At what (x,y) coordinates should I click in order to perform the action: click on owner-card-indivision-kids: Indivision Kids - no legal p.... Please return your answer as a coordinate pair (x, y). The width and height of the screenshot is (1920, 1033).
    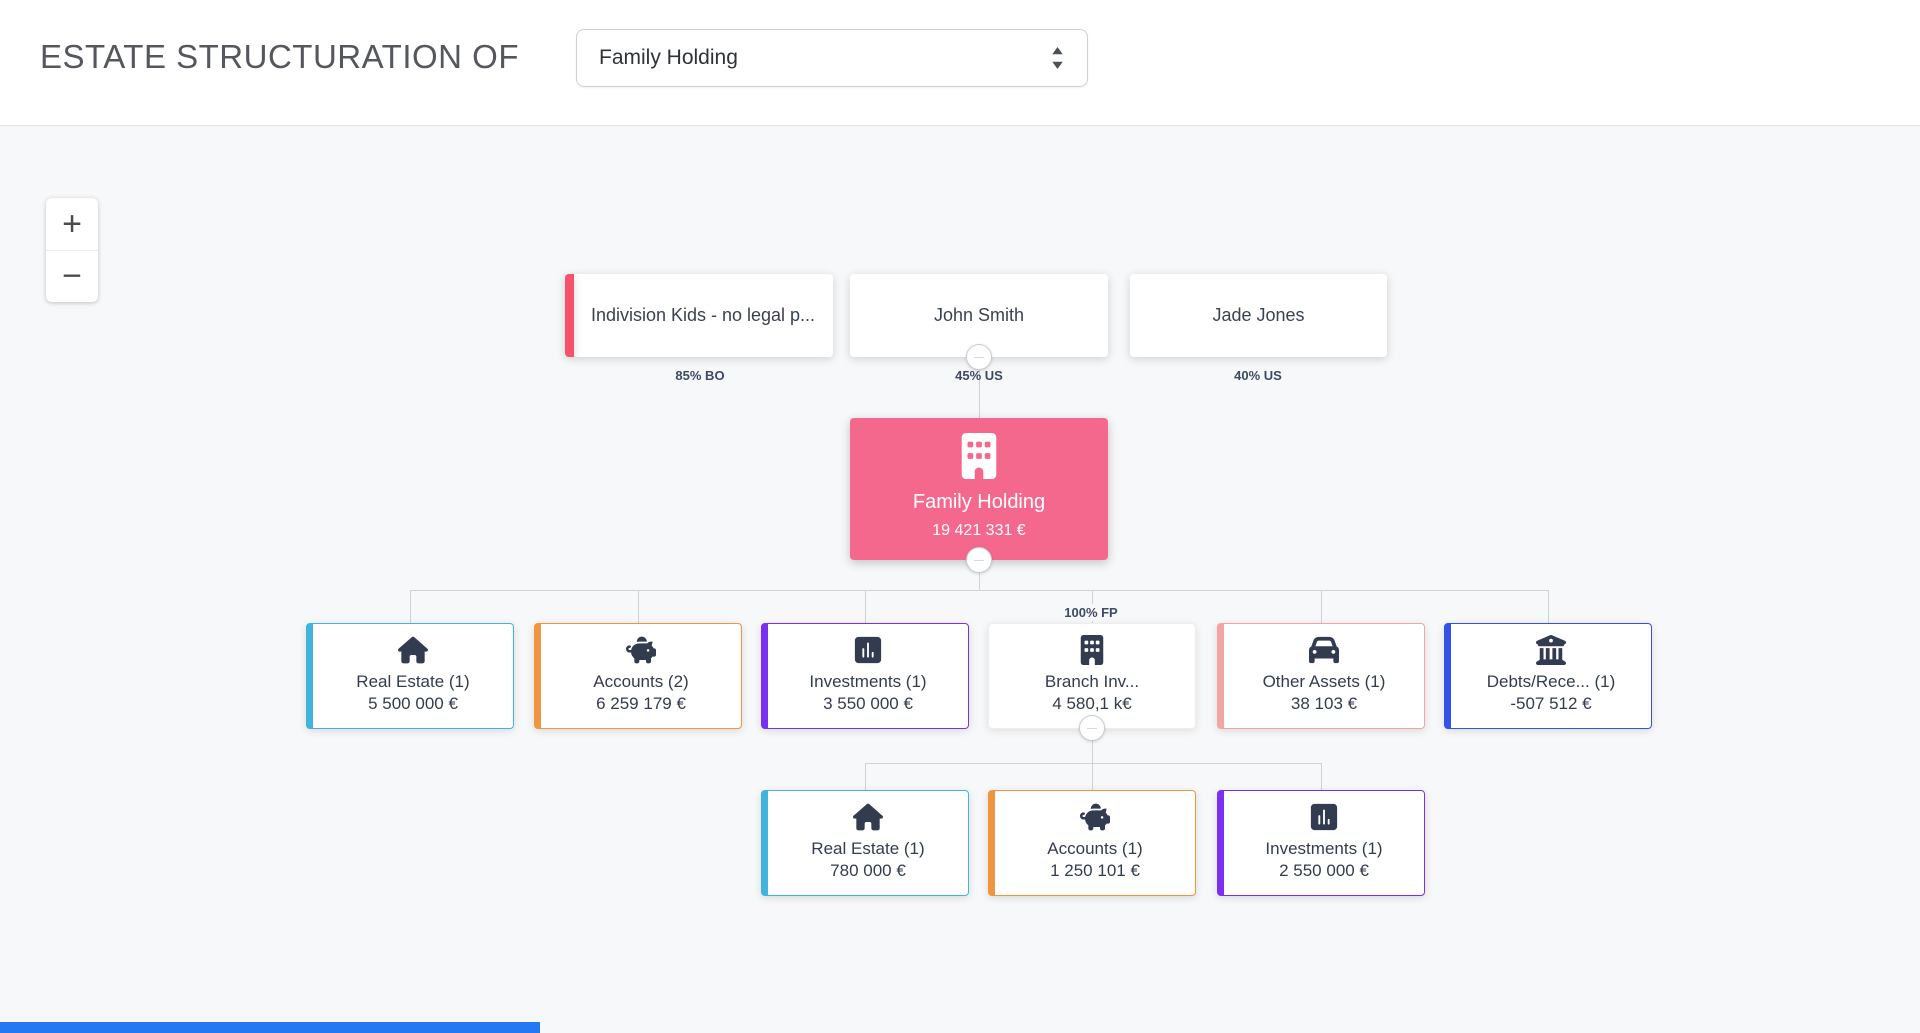
    Looking at the image, I should click on (699, 315).